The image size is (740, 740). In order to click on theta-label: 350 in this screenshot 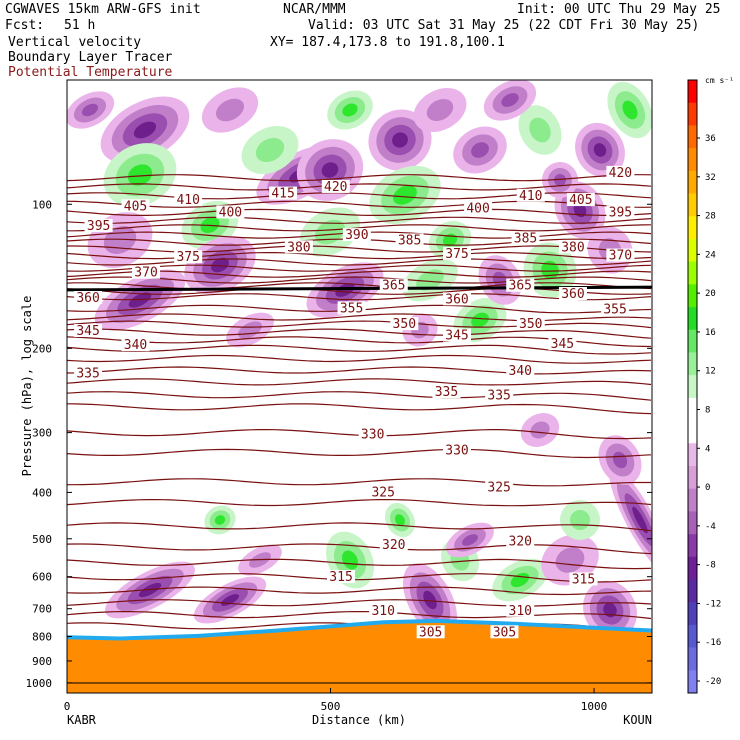, I will do `click(404, 324)`.